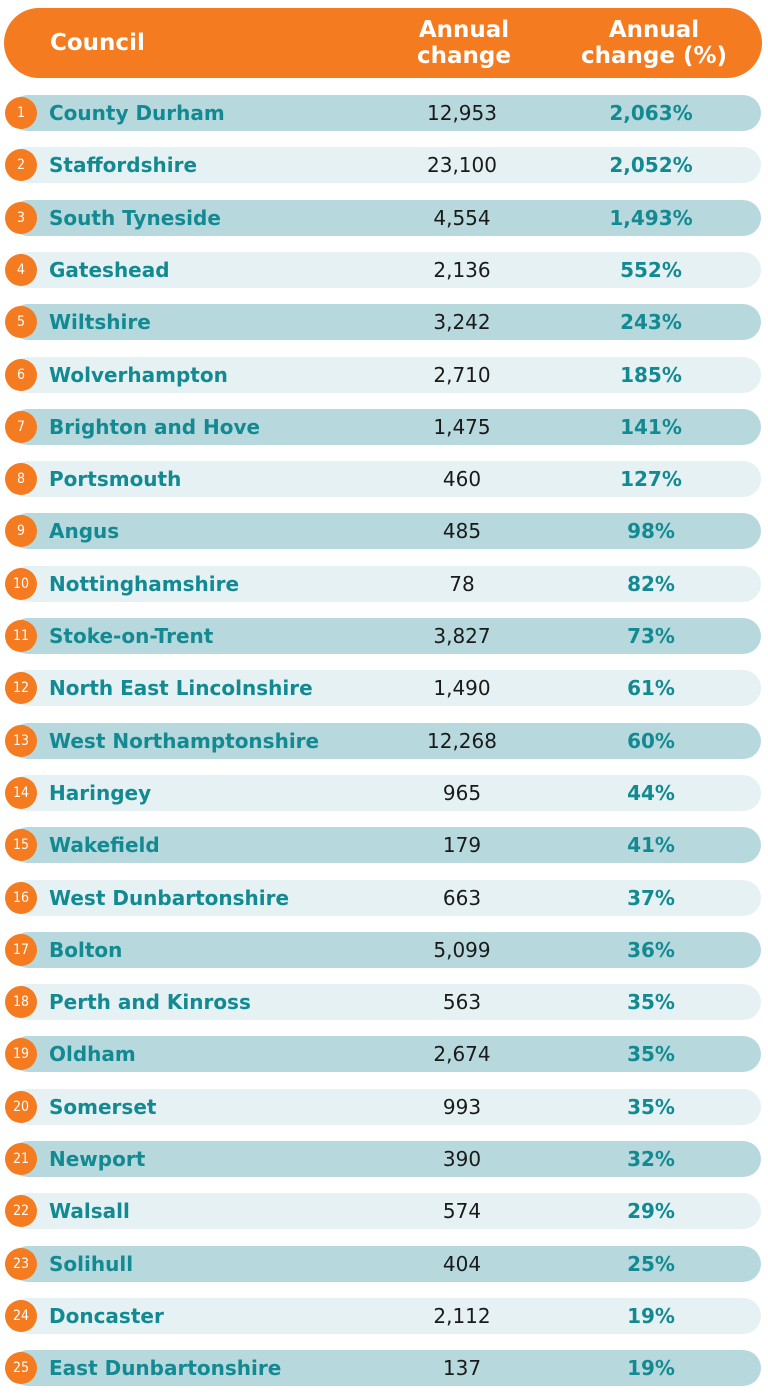 The image size is (768, 1396). Describe the element at coordinates (21, 479) in the screenshot. I see `rank-badge: 8` at that location.